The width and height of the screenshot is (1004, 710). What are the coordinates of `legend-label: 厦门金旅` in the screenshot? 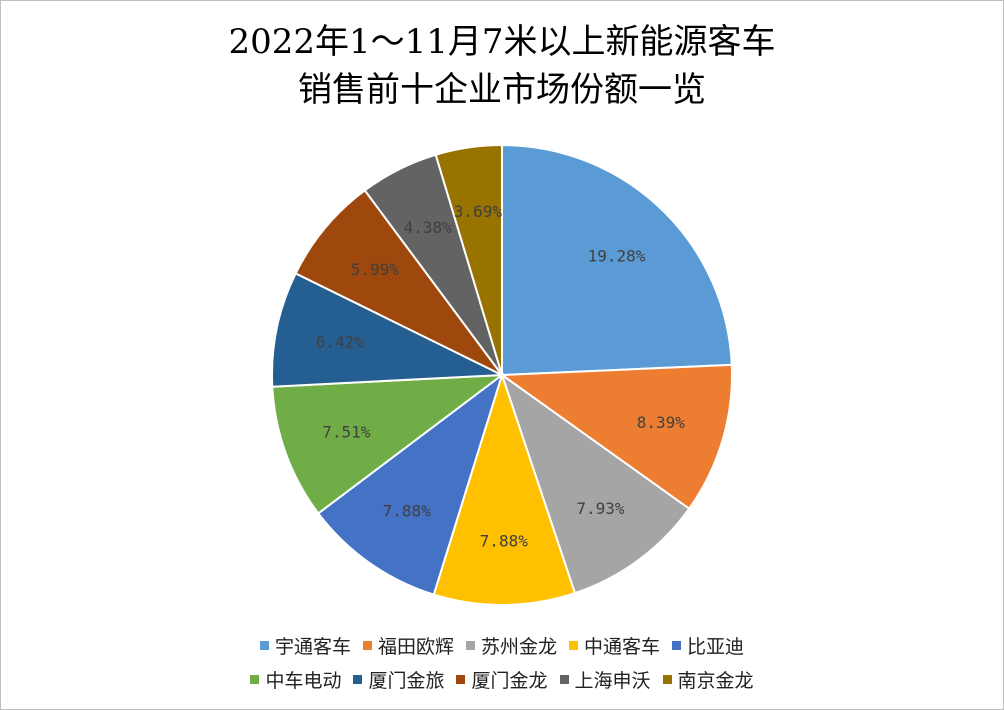 It's located at (406, 681).